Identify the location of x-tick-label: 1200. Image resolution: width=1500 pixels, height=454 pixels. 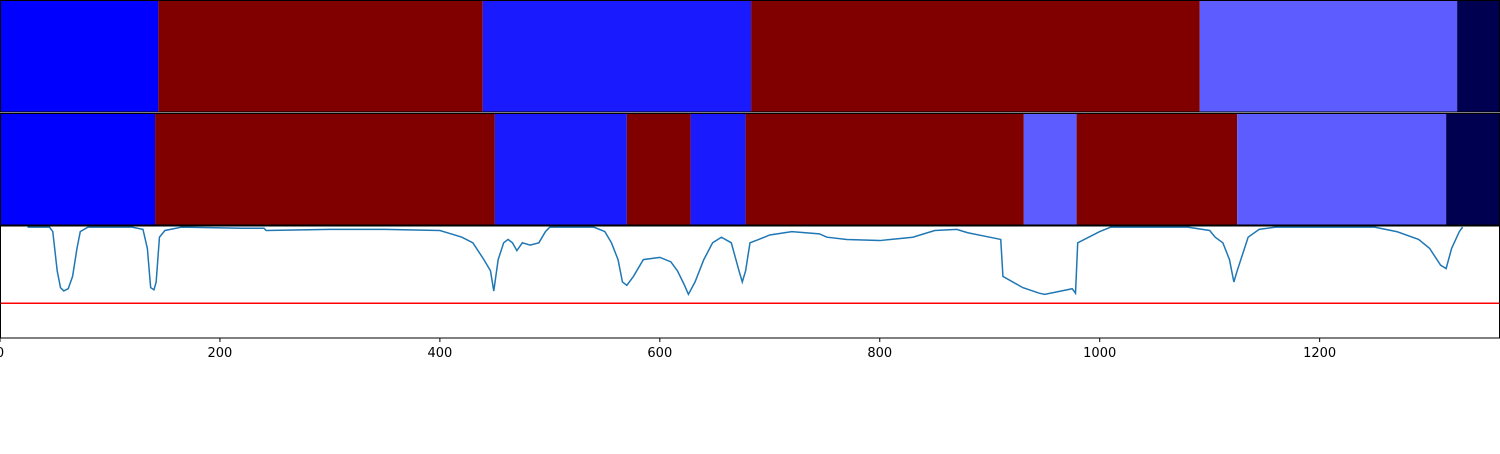
(1319, 353).